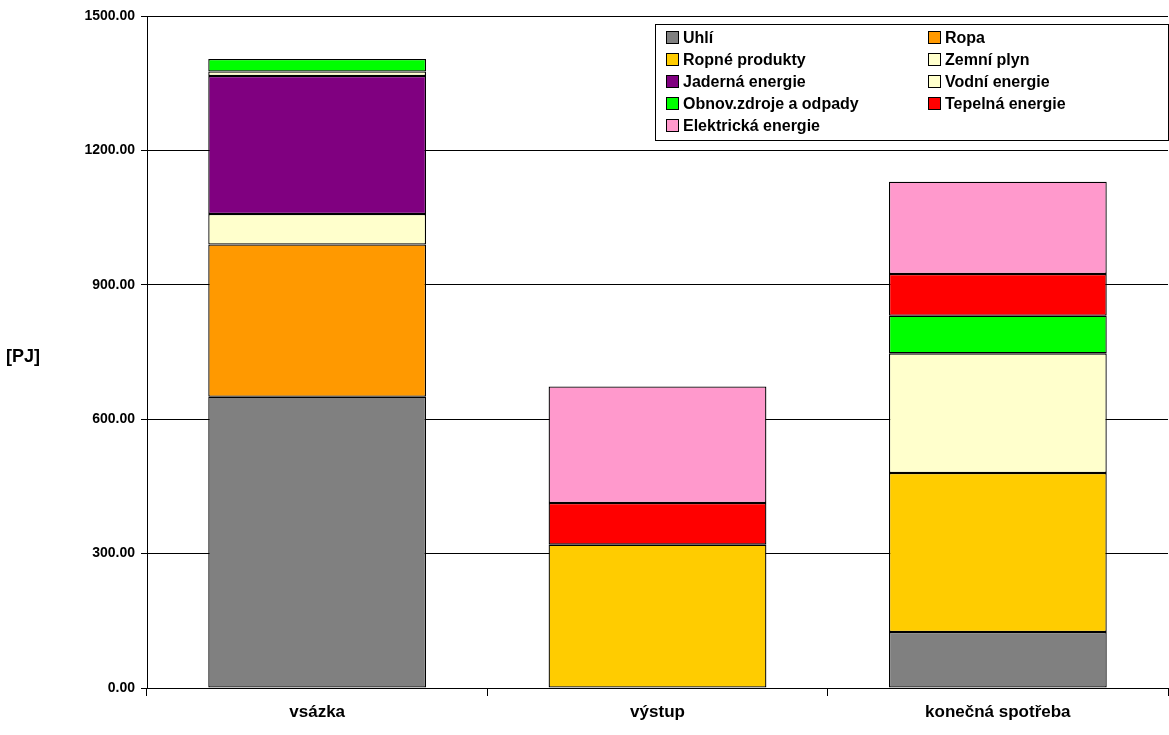 Image resolution: width=1169 pixels, height=735 pixels. What do you see at coordinates (110, 14) in the screenshot?
I see `y-tick-label: 1500.00` at bounding box center [110, 14].